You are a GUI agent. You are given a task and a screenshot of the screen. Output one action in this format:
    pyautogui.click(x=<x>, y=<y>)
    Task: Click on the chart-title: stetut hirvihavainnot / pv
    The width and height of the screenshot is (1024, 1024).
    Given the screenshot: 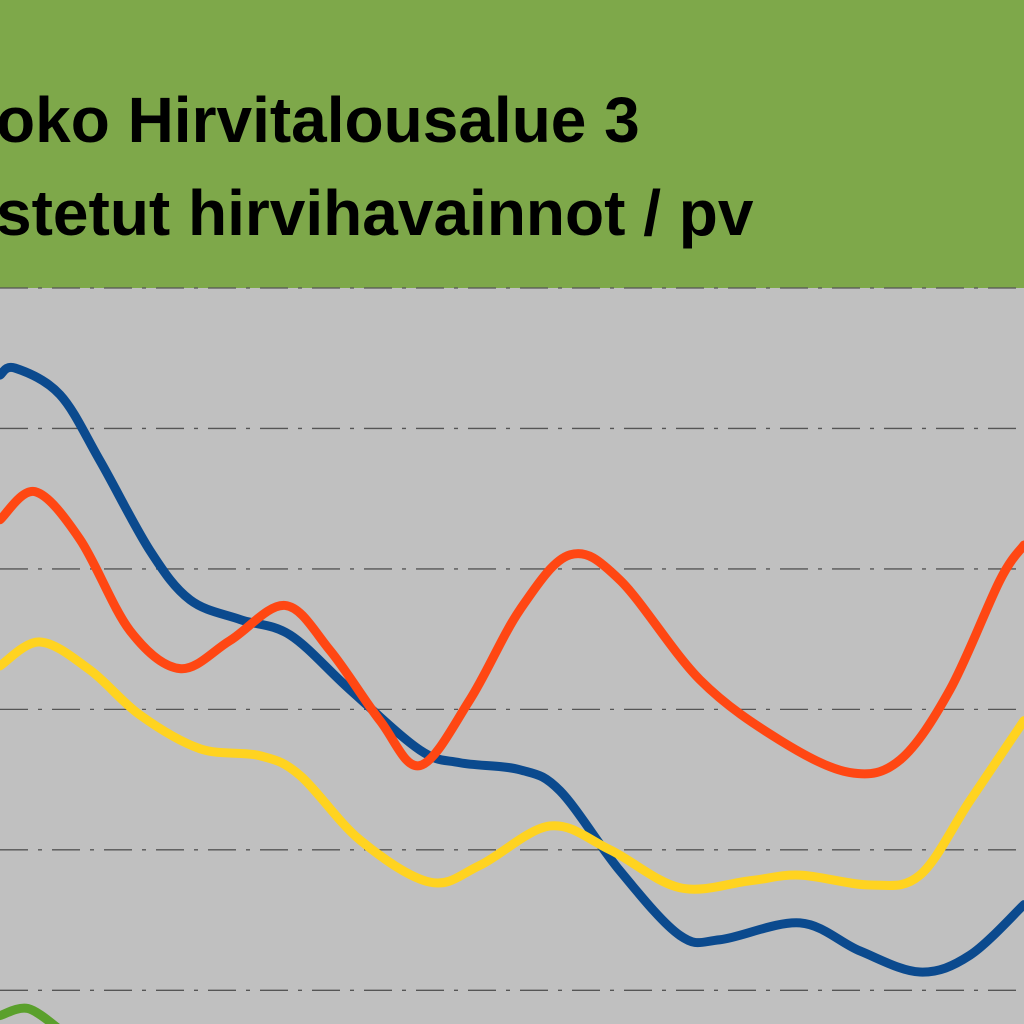 What is the action you would take?
    pyautogui.click(x=377, y=213)
    